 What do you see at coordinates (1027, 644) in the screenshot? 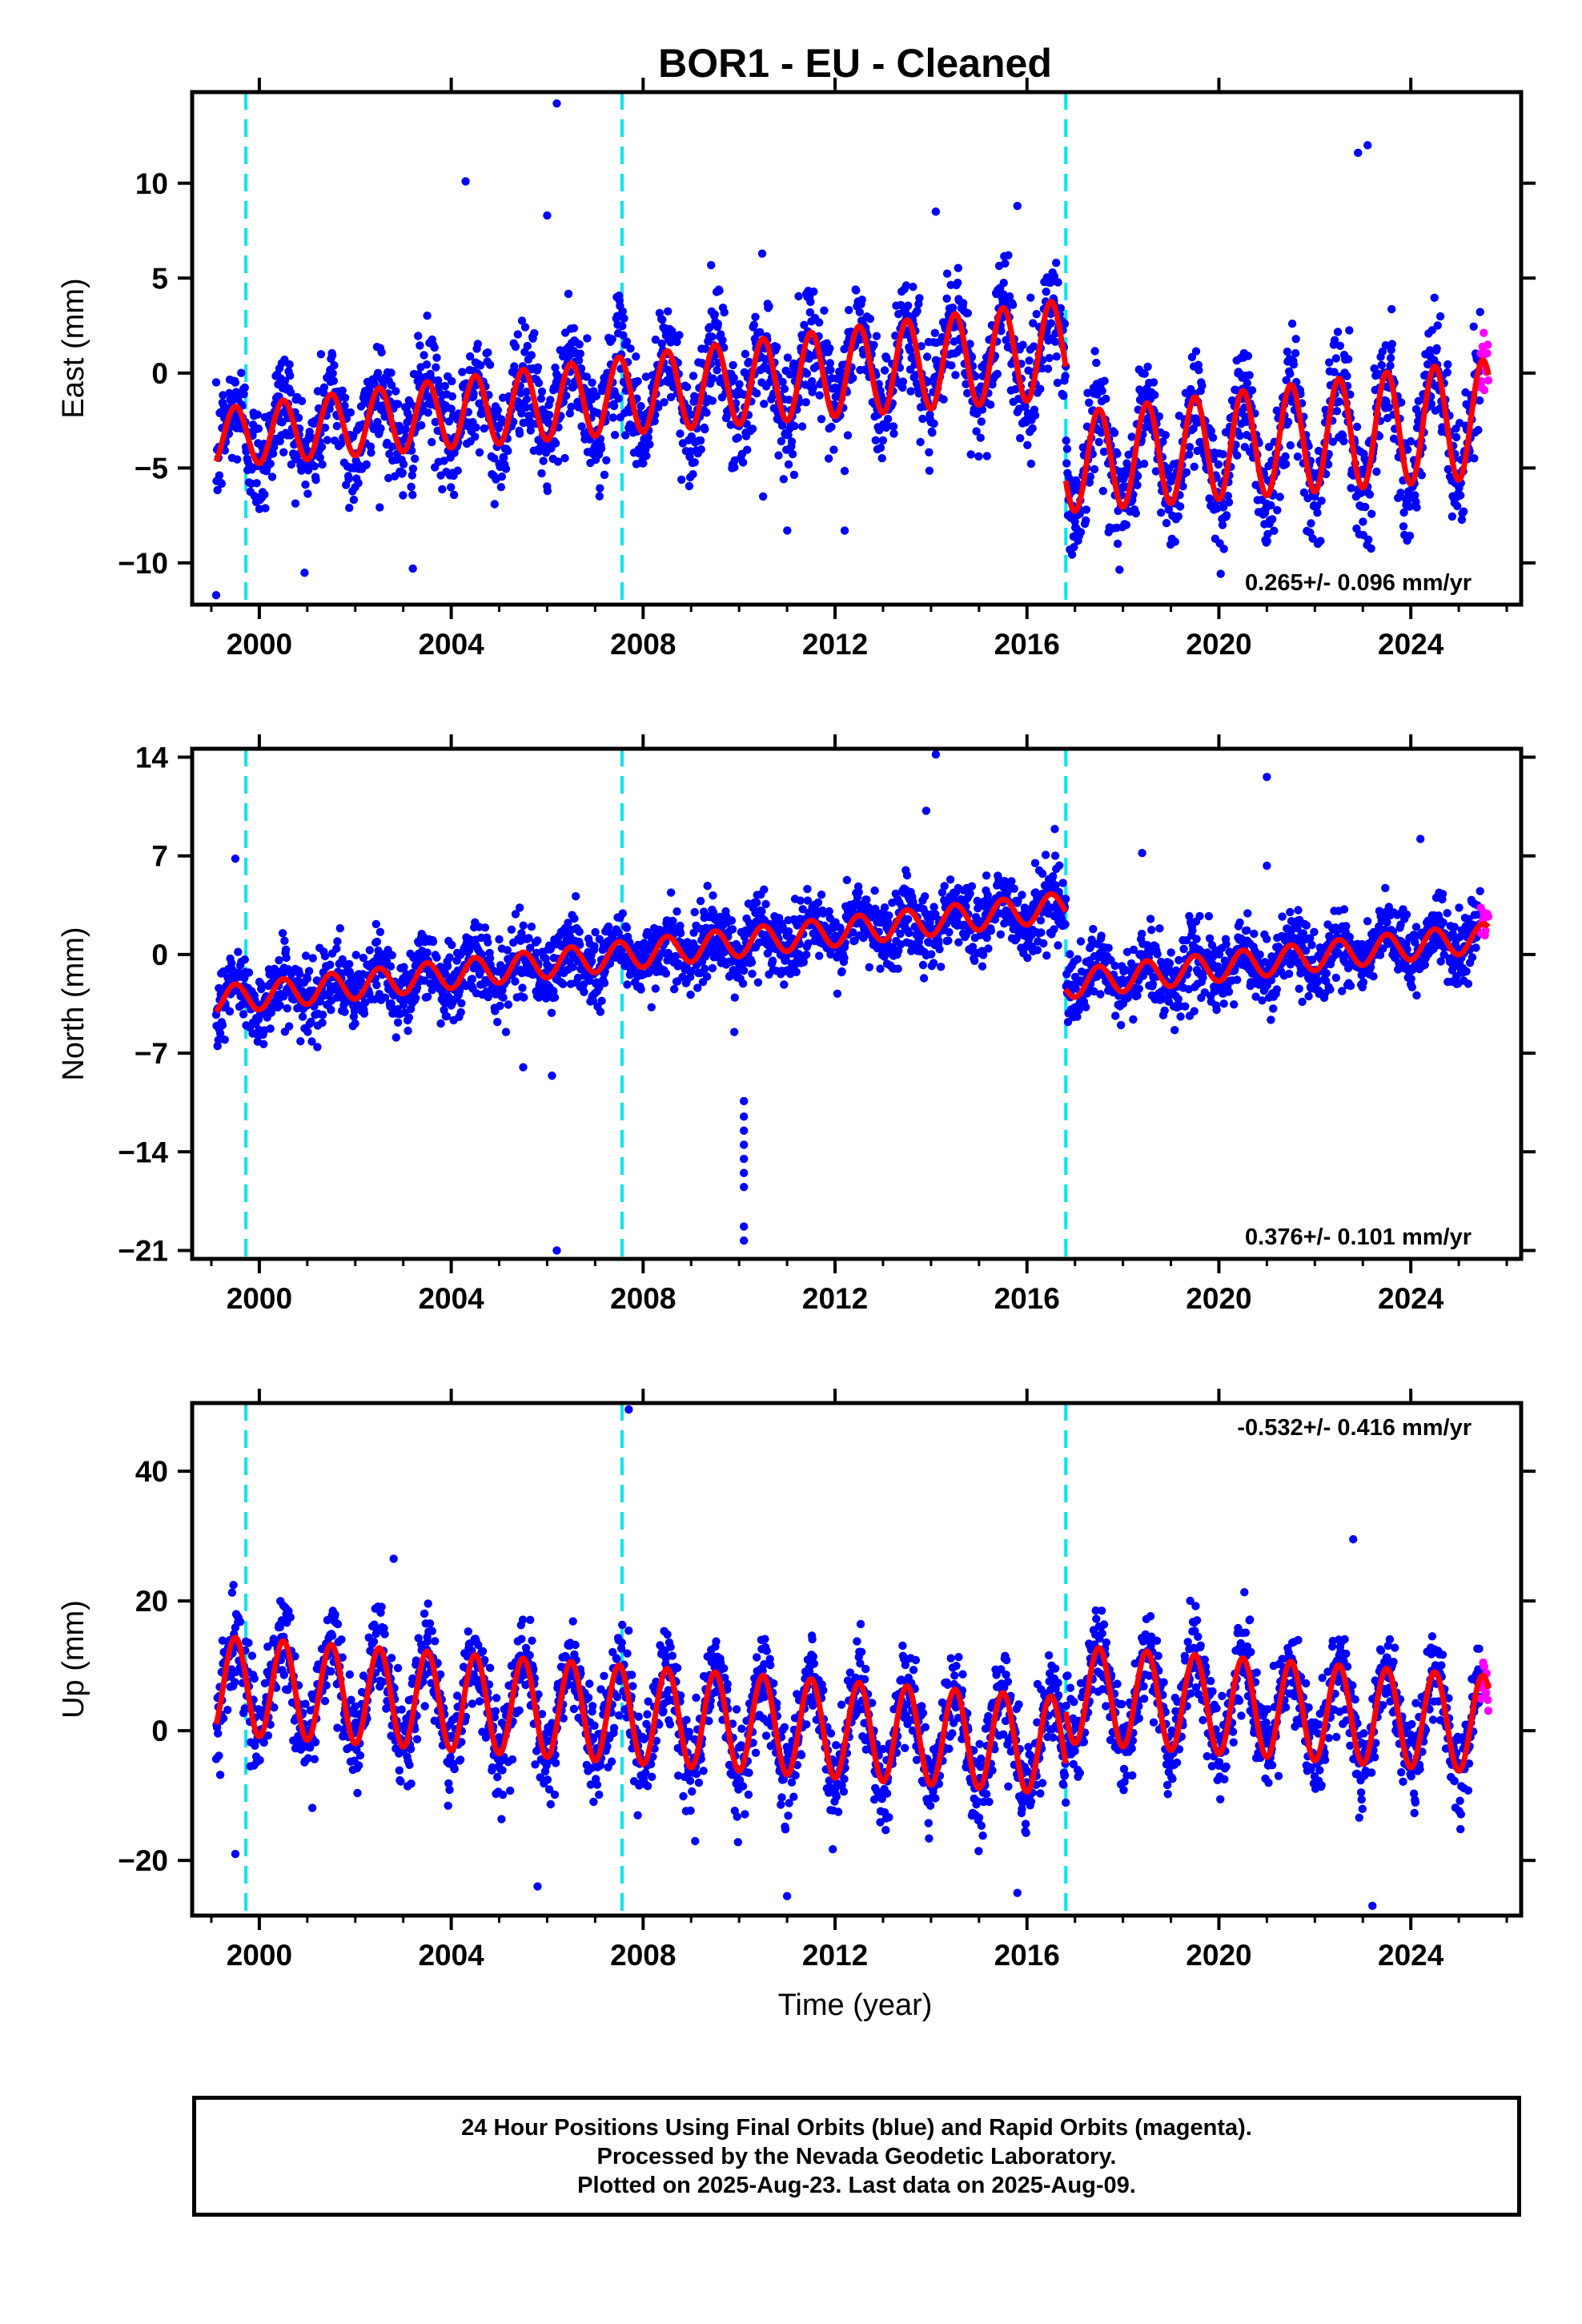
I see `east-xtick-label: 2016` at bounding box center [1027, 644].